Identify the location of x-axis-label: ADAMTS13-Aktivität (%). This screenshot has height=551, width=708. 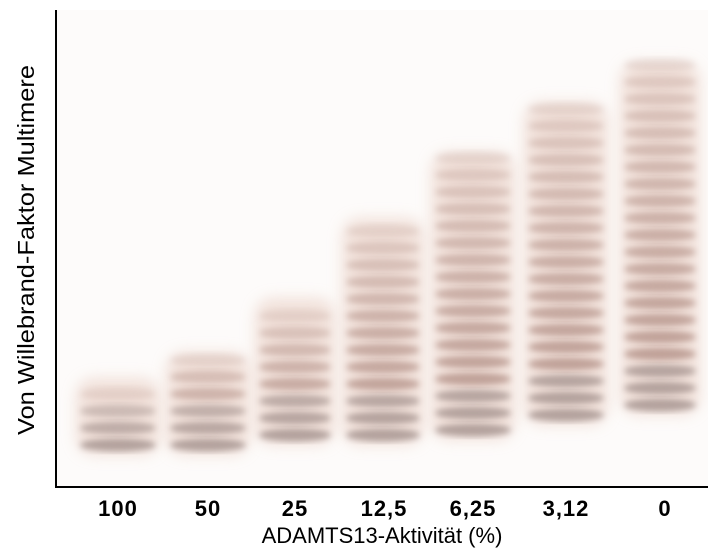
(382, 535).